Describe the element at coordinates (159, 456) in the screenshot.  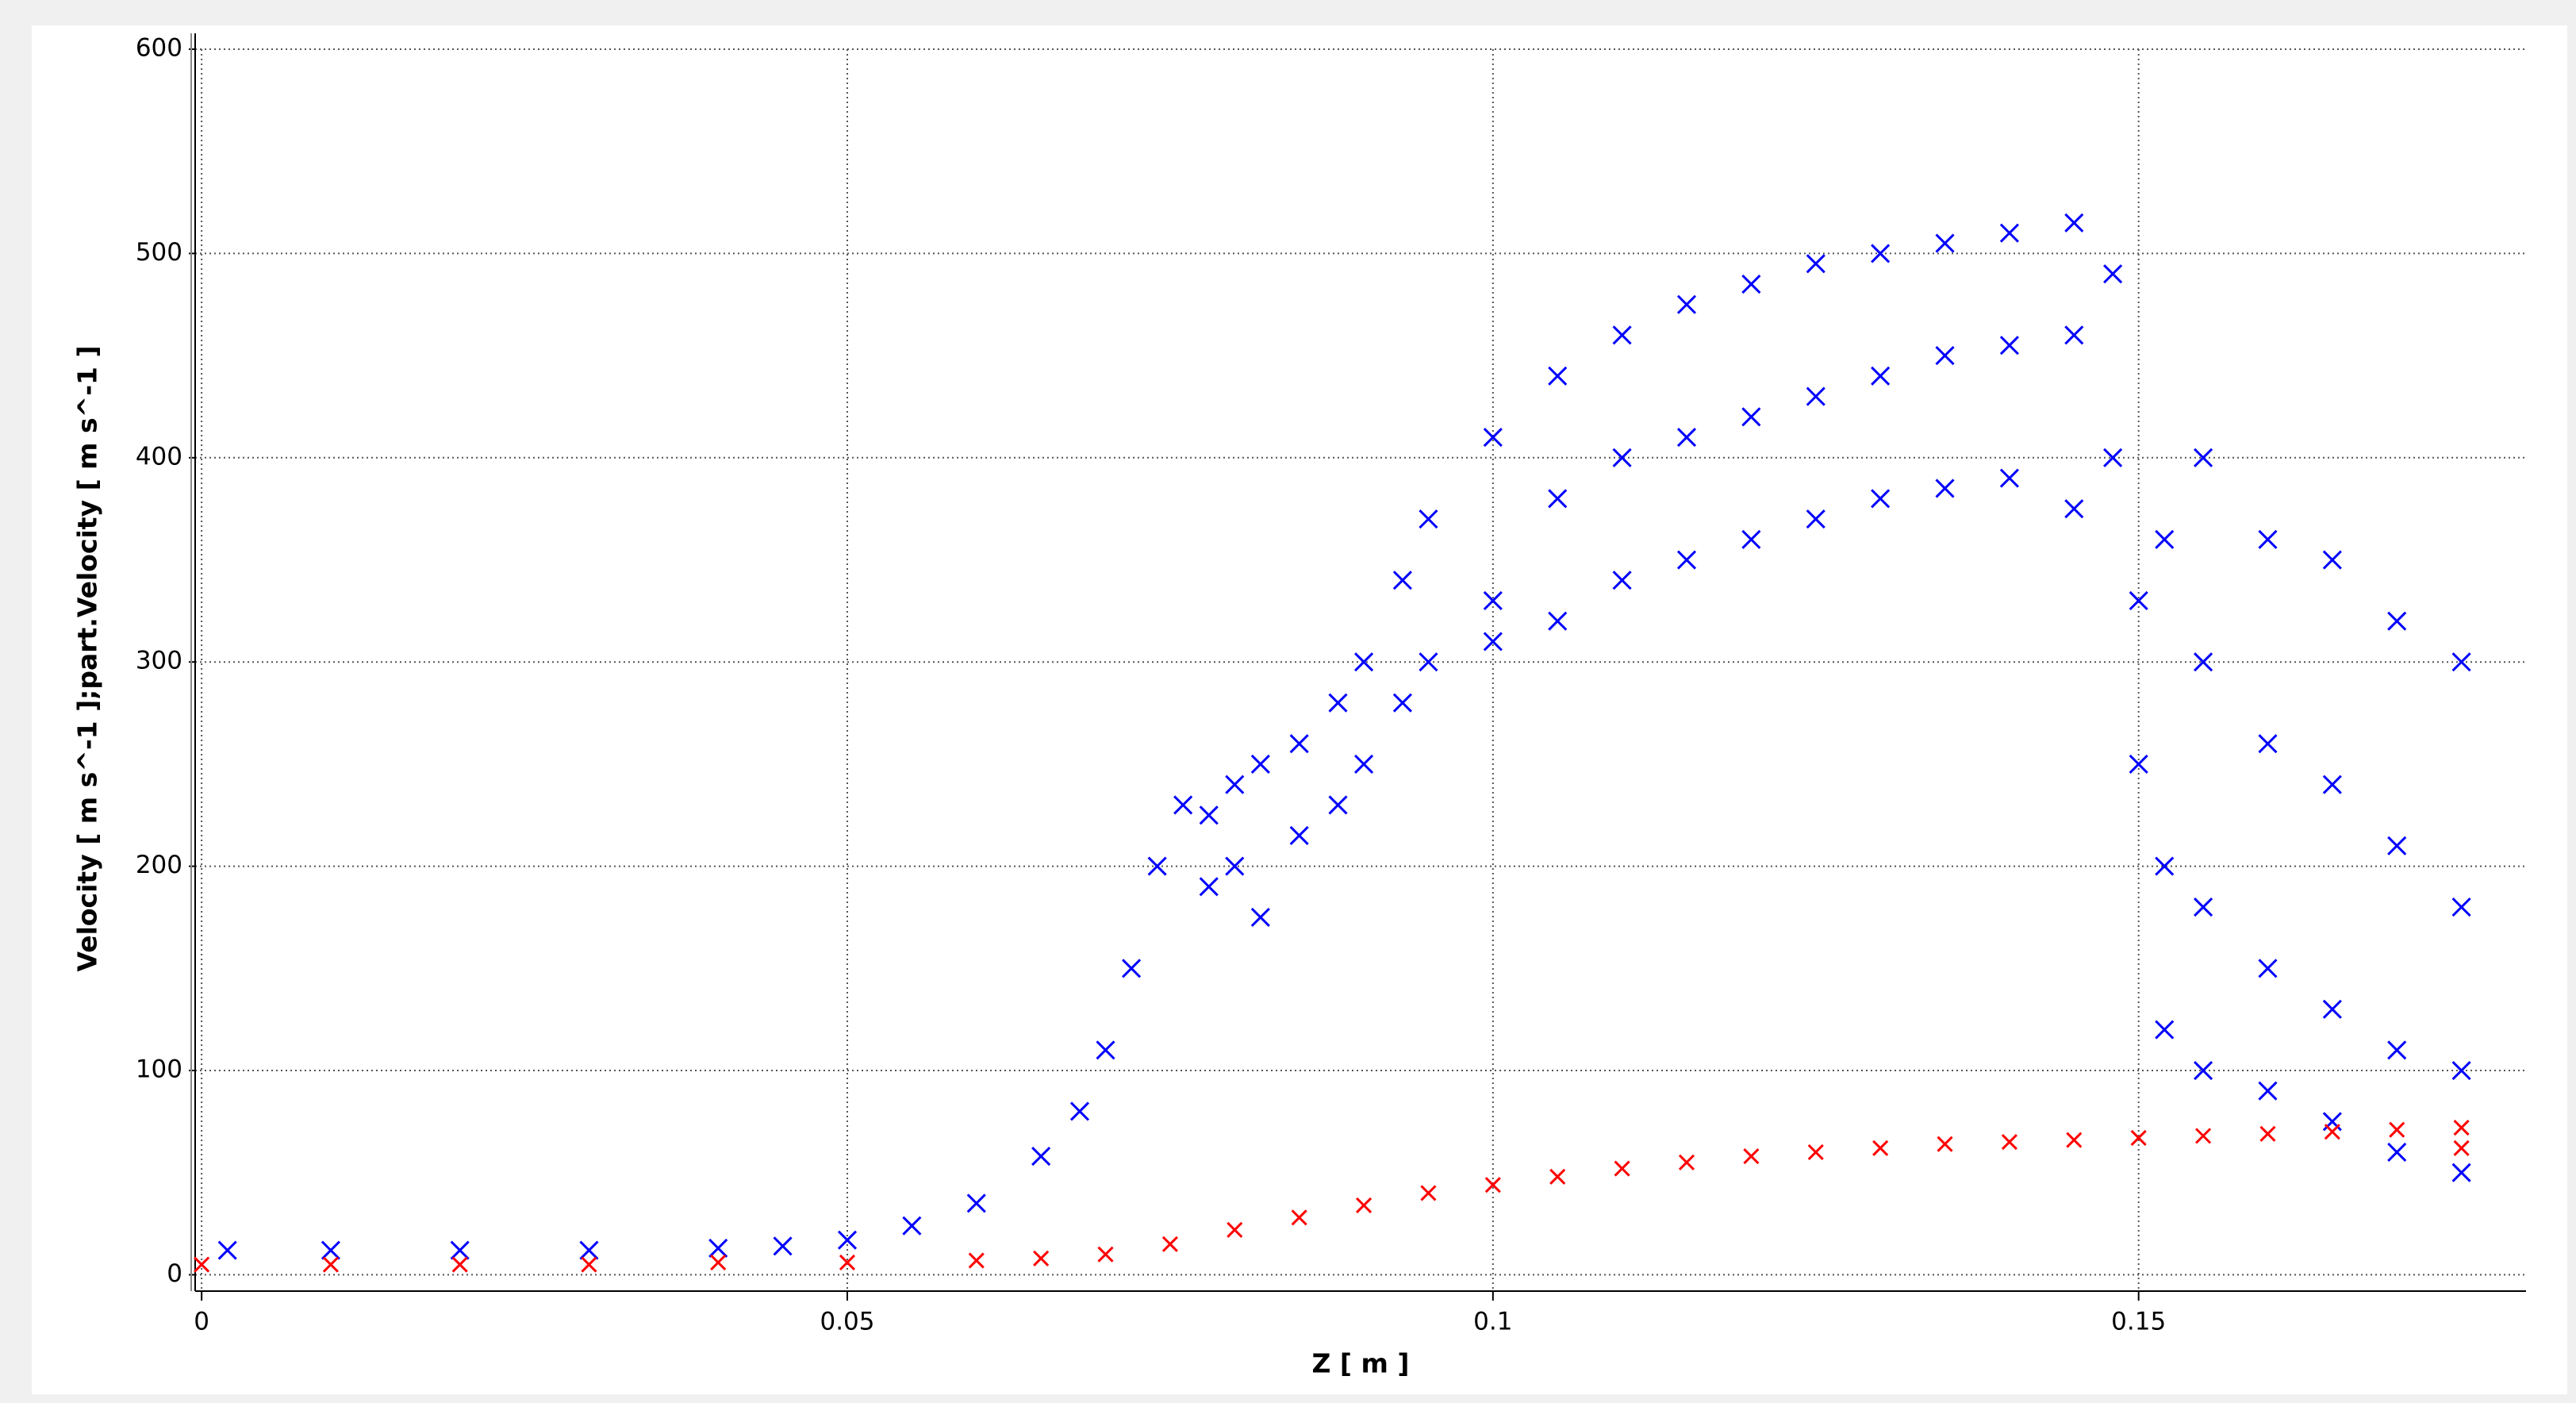
I see `y-tick-label: 400` at that location.